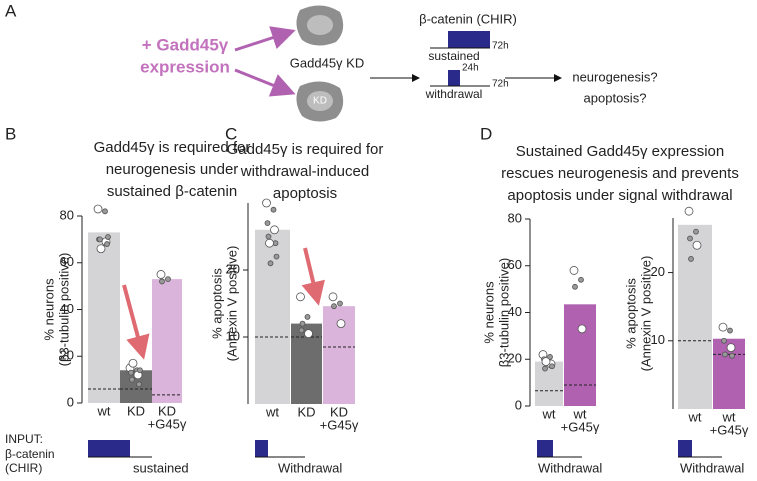 The height and width of the screenshot is (481, 757). Describe the element at coordinates (167, 423) in the screenshot. I see `x-tick-label: +G45γ` at that location.